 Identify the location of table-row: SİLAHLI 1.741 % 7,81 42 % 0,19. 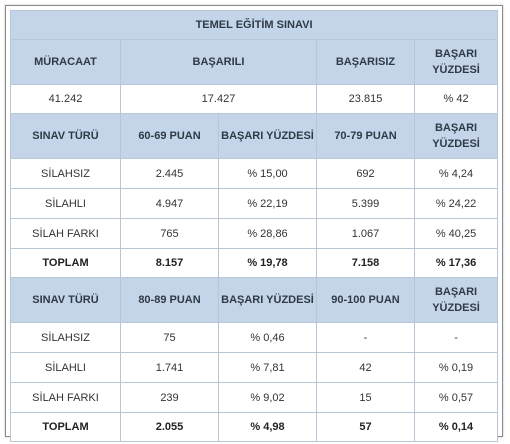
(254, 367).